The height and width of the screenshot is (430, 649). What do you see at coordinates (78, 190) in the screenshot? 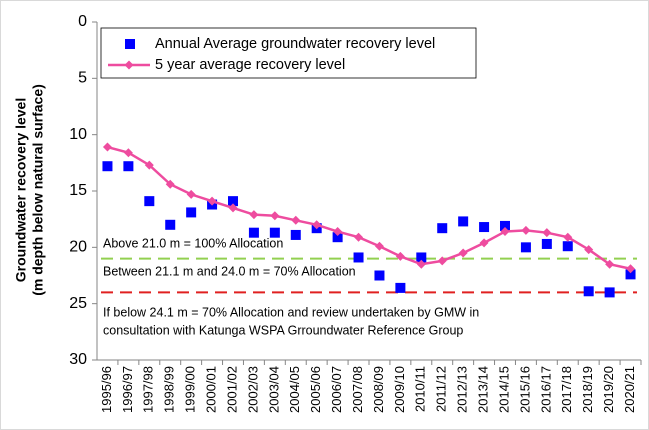
I see `y-tick-label: 15` at bounding box center [78, 190].